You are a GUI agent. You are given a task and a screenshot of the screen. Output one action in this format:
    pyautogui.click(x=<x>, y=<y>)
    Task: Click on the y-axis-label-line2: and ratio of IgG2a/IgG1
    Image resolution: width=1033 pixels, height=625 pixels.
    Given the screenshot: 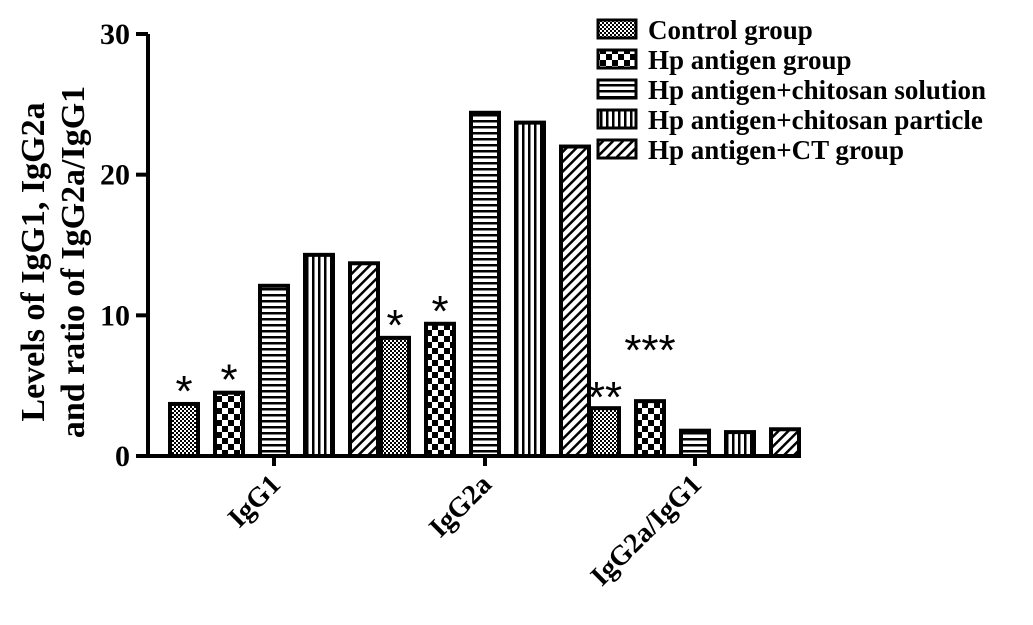 What is the action you would take?
    pyautogui.click(x=73, y=262)
    